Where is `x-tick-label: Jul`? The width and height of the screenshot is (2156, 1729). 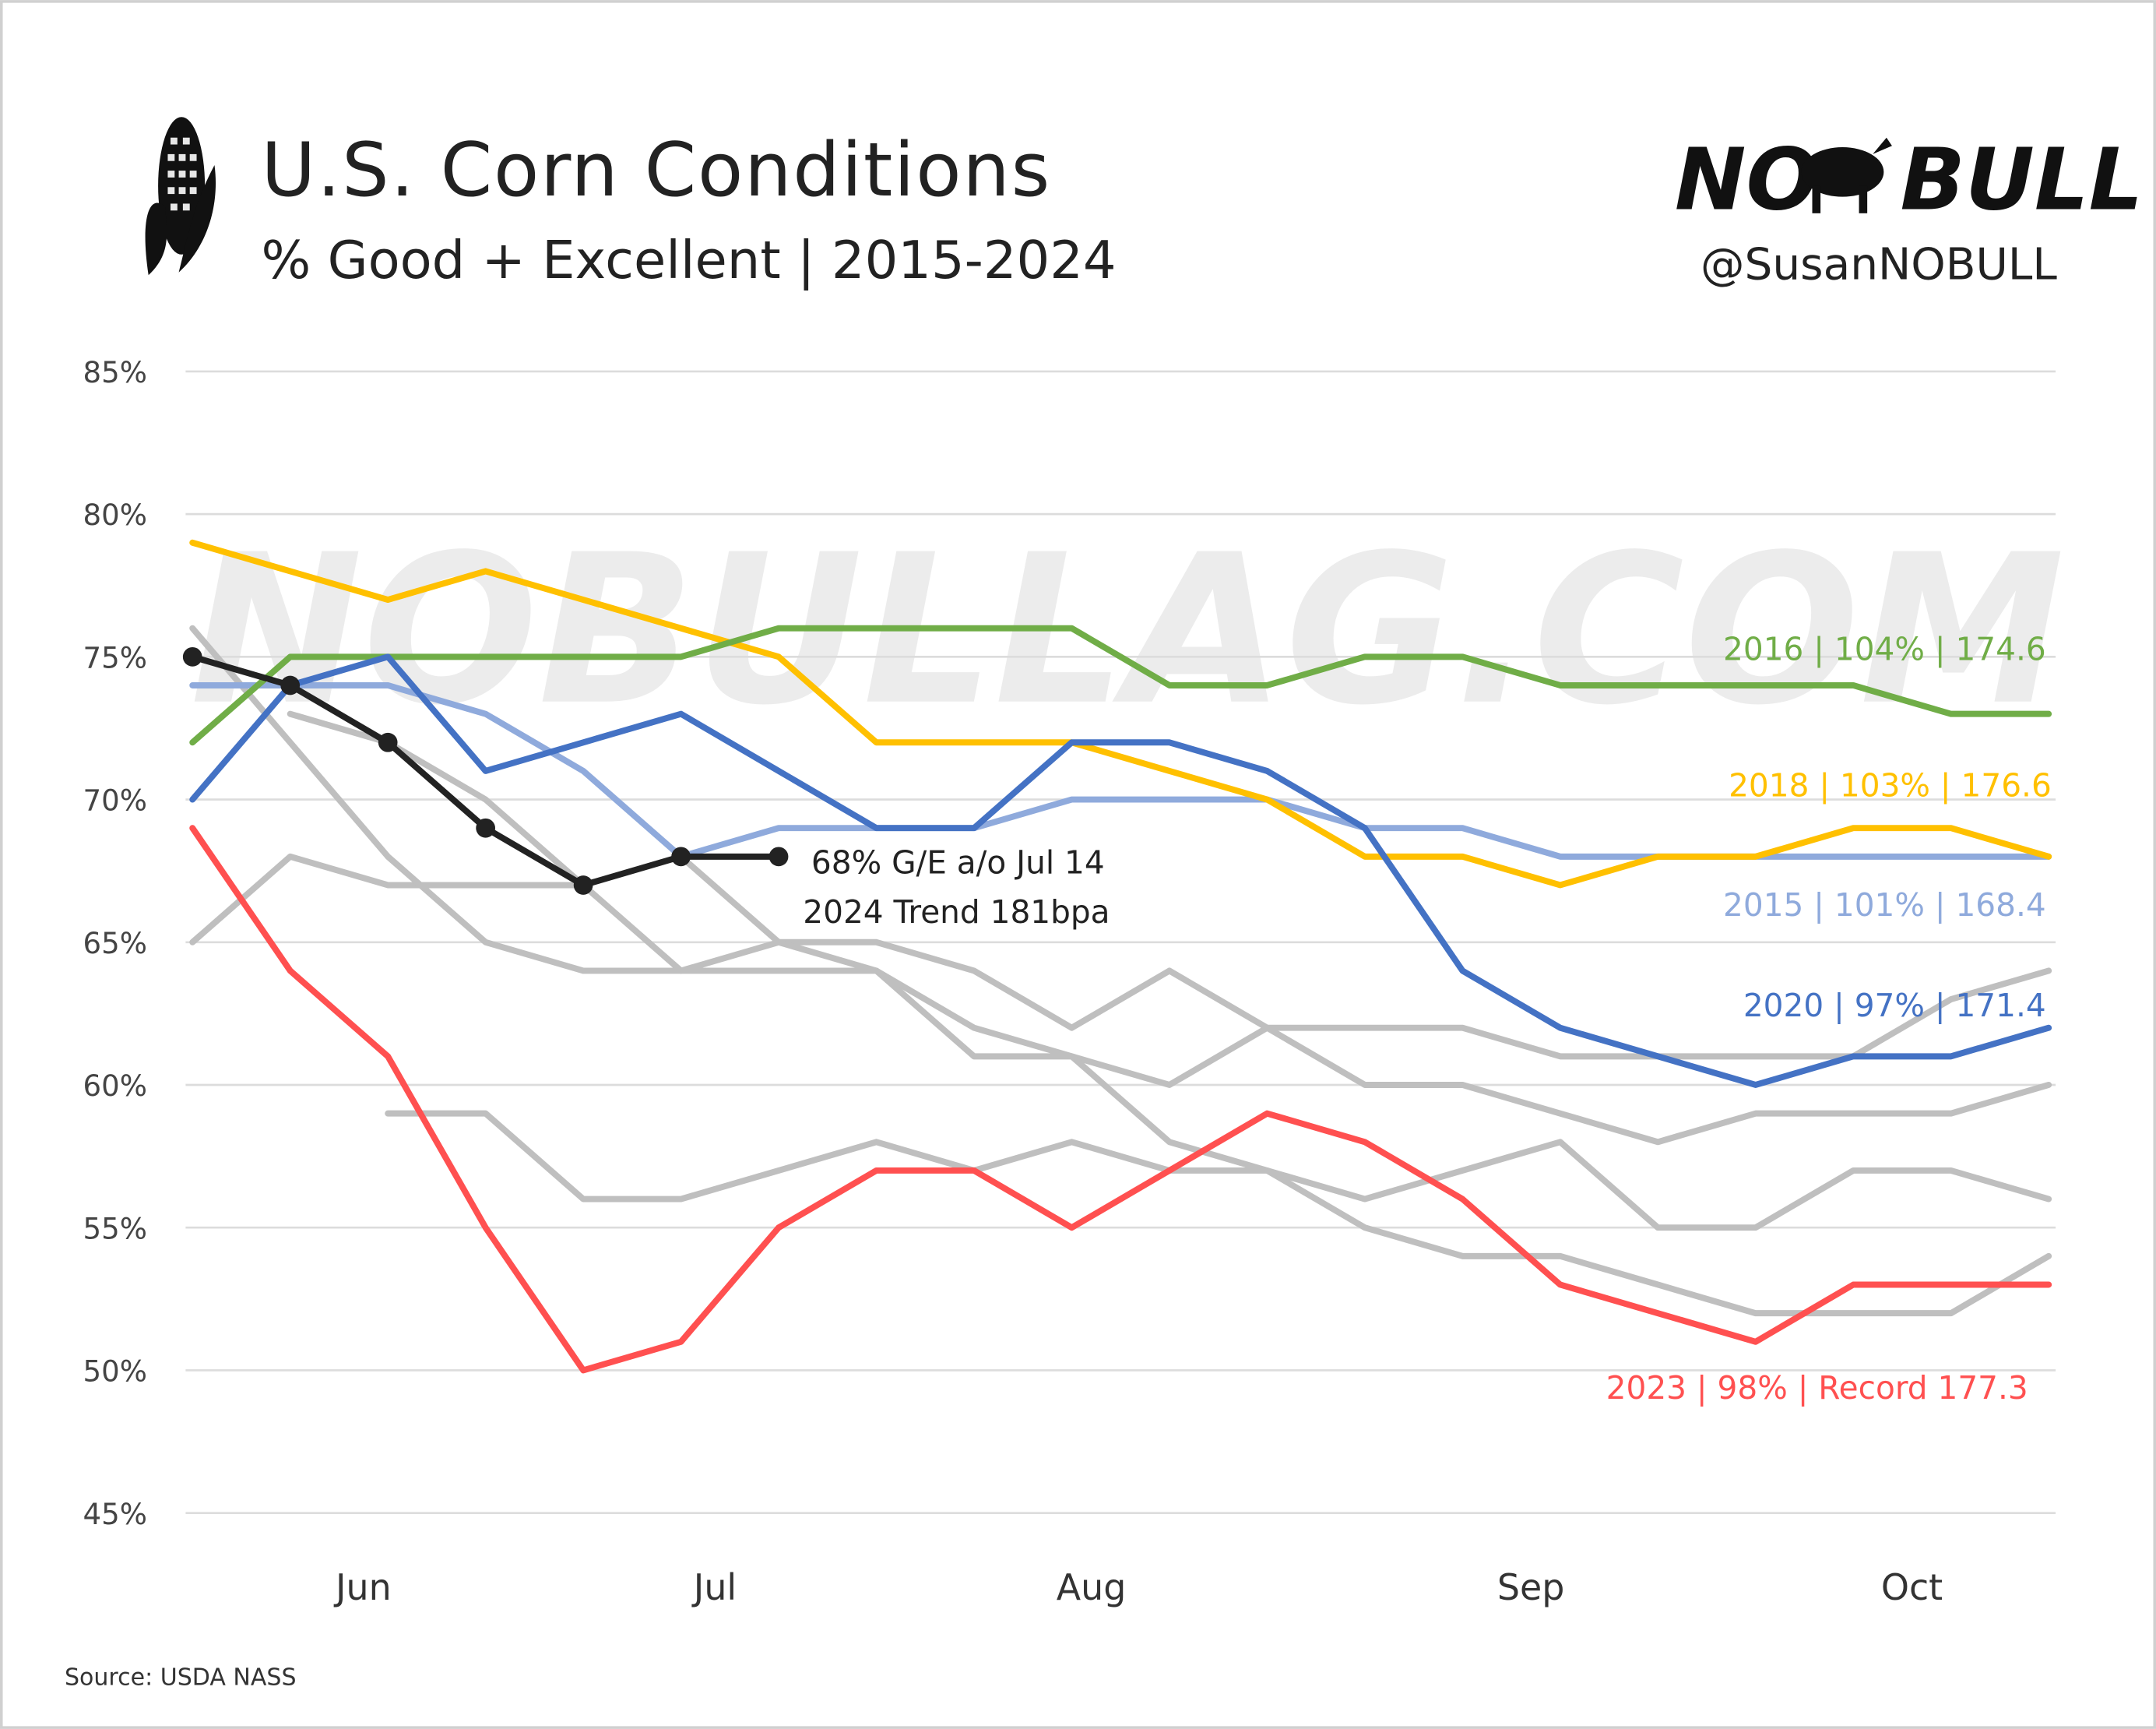 x-tick-label: Jul is located at coordinates (714, 1587).